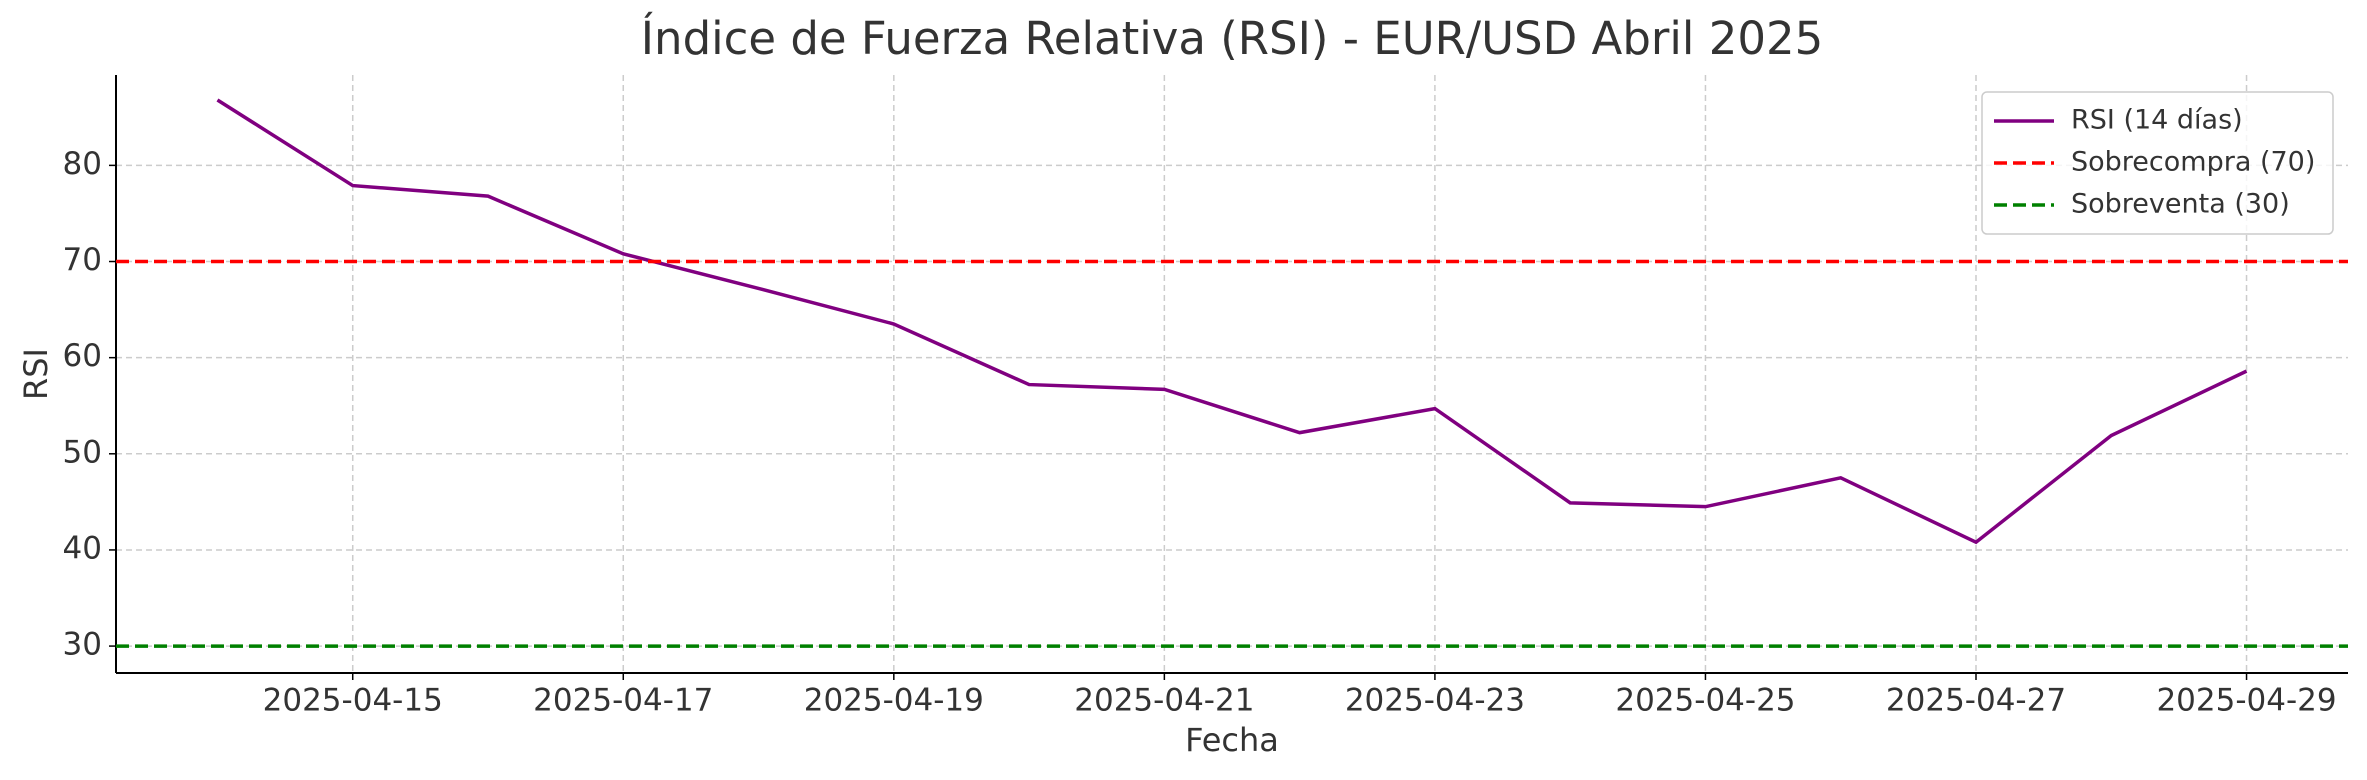 The width and height of the screenshot is (2367, 780). What do you see at coordinates (82, 452) in the screenshot?
I see `y-tick-label: 50` at bounding box center [82, 452].